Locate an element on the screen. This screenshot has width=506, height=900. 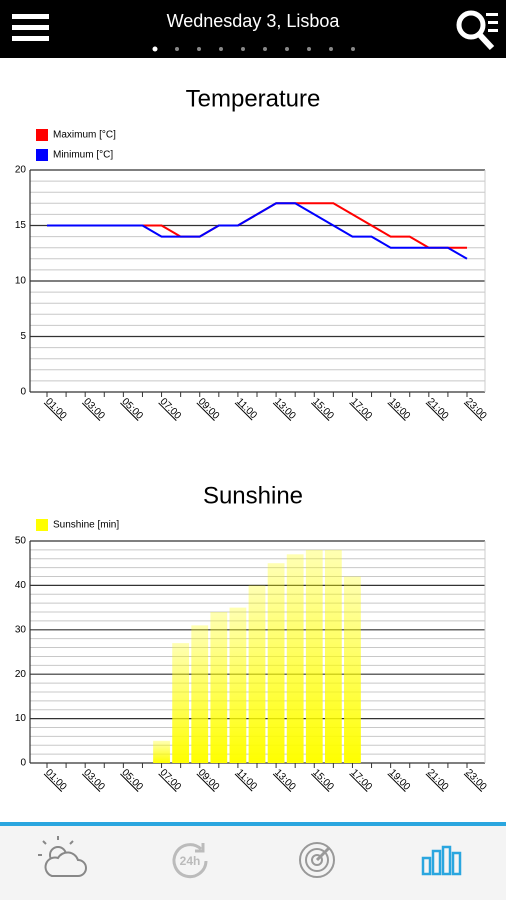
nav-divider is located at coordinates (253, 824).